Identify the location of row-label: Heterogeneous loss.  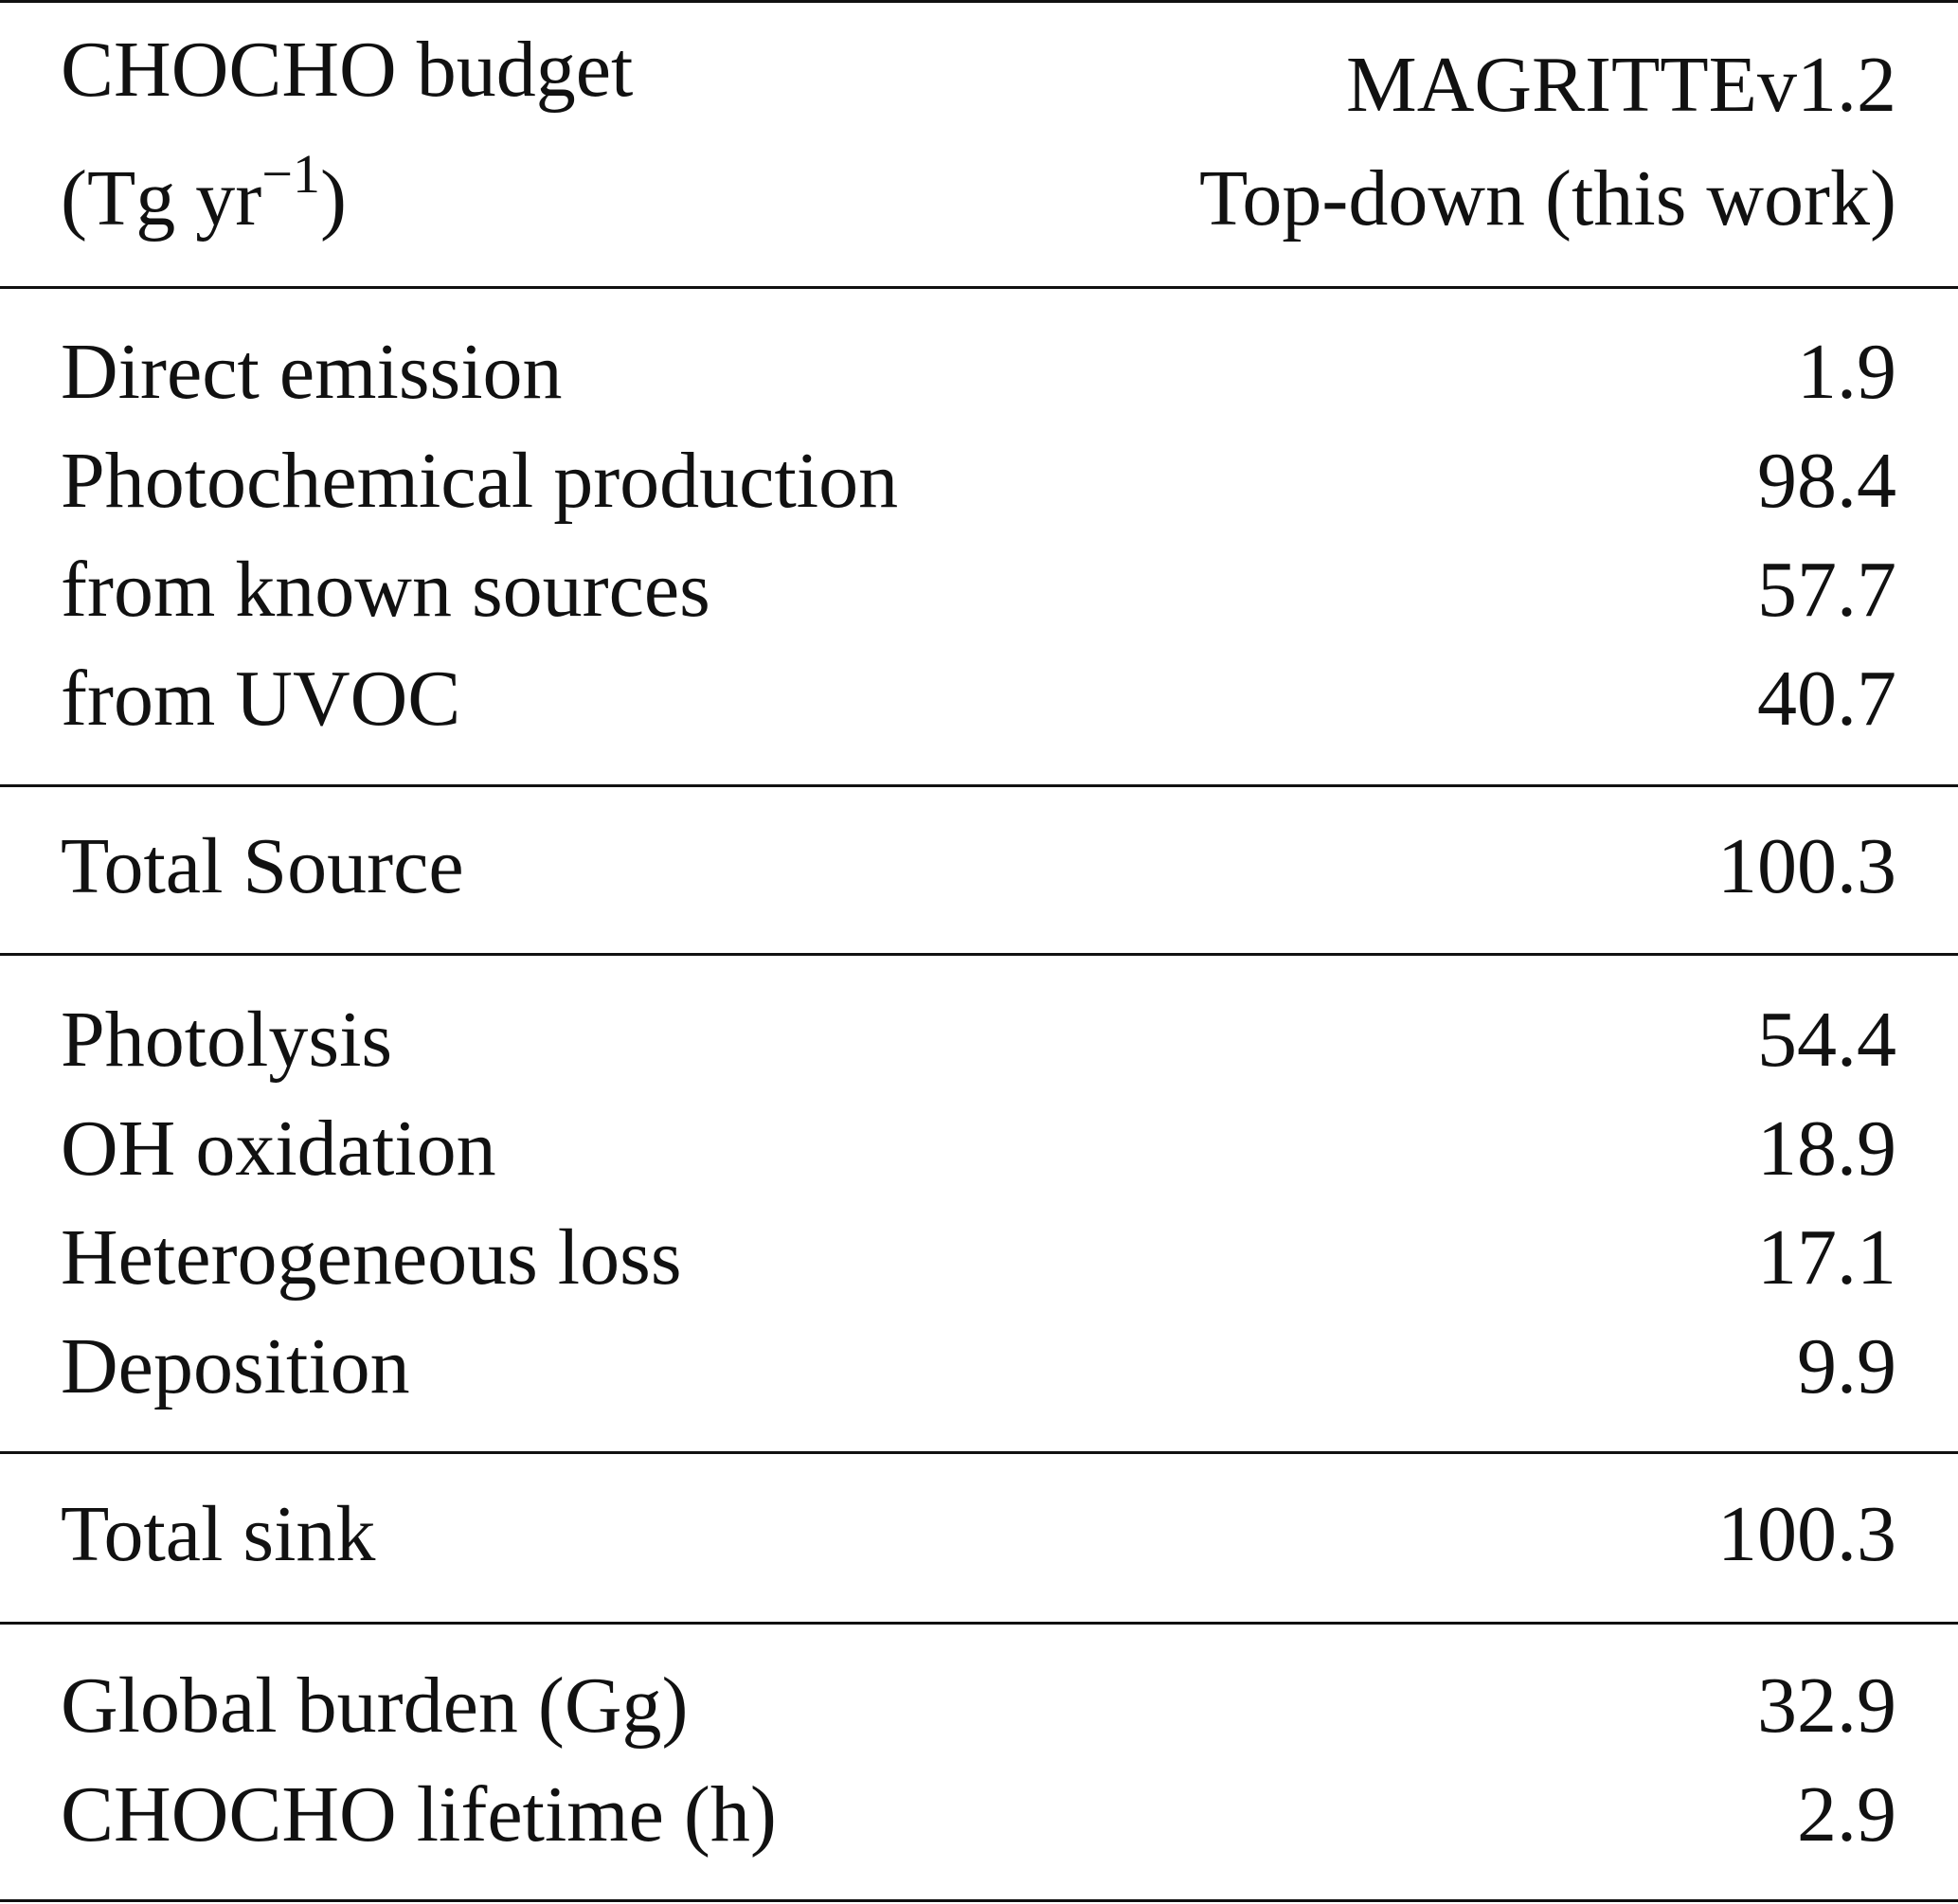
(371, 1257).